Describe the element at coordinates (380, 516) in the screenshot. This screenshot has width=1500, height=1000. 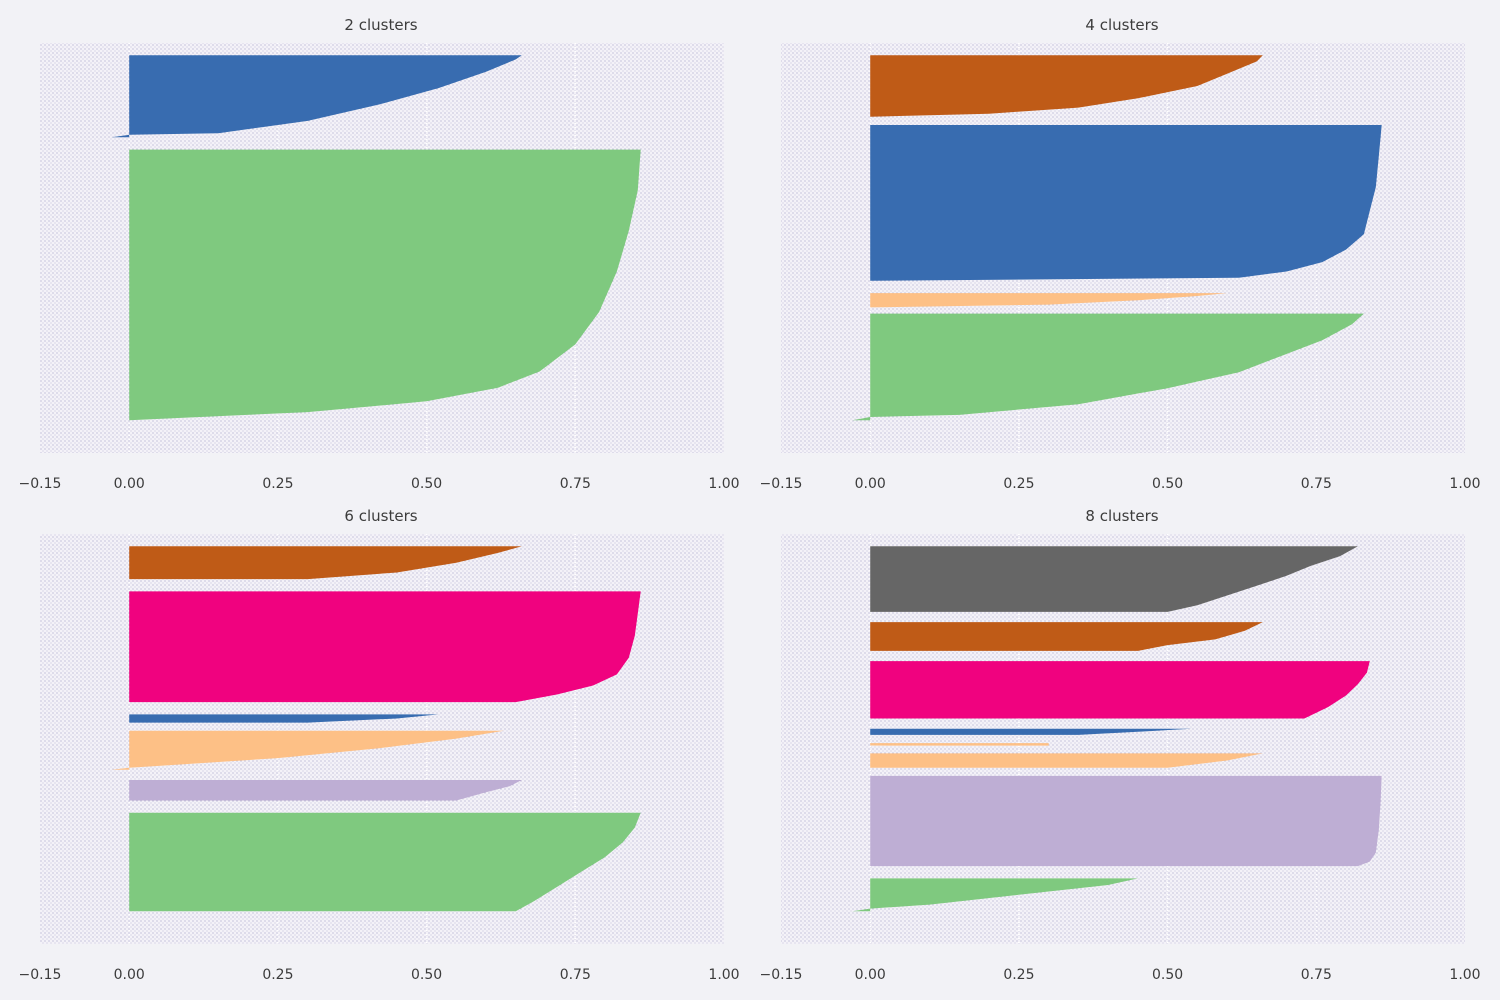
I see `panel-title: 6 clusters` at that location.